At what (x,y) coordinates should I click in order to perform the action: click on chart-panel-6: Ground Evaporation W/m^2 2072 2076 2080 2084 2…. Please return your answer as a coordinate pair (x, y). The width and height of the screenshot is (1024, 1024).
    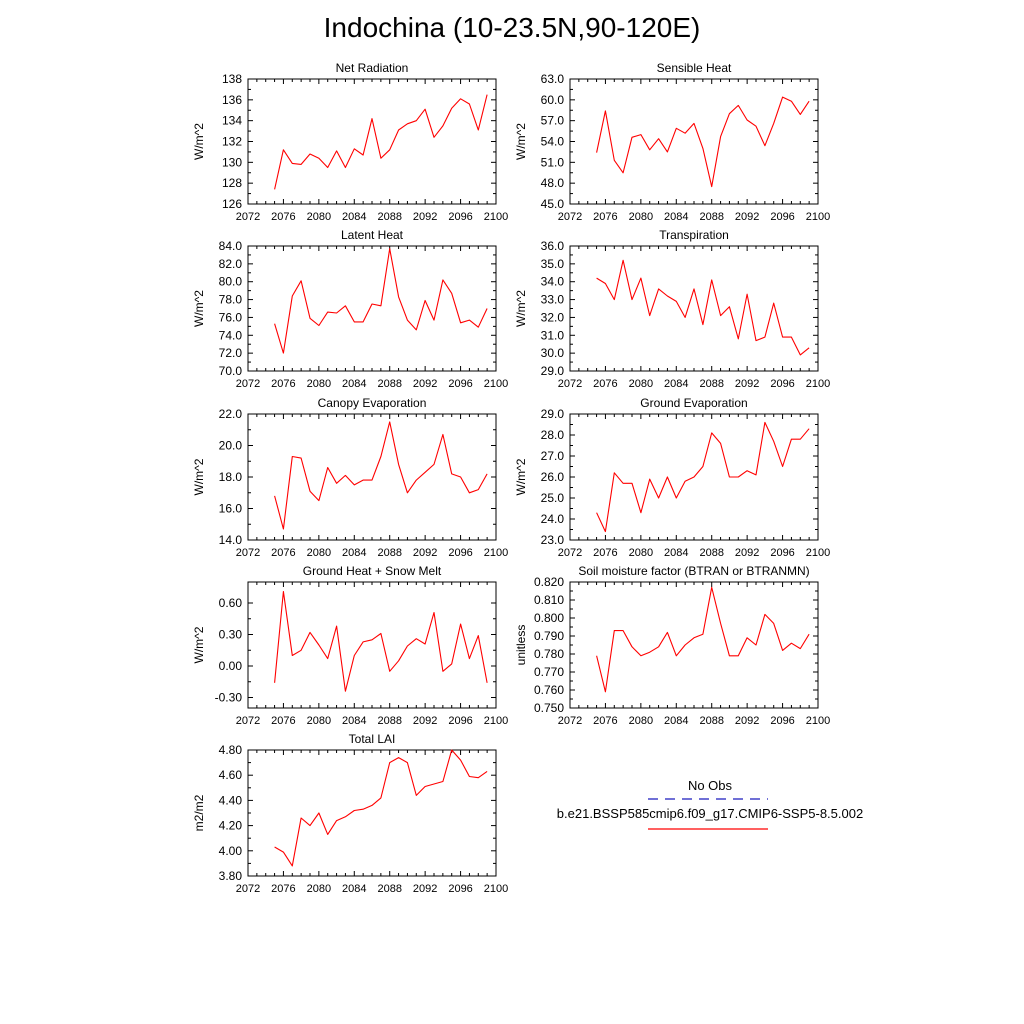
    Looking at the image, I should click on (672, 477).